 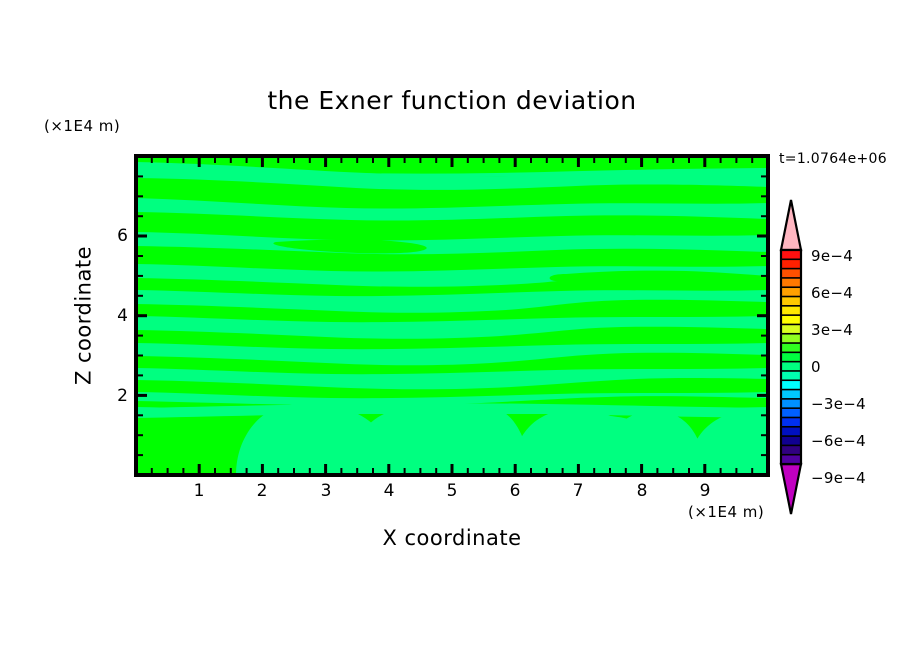 What do you see at coordinates (578, 491) in the screenshot?
I see `x-tick-label: 7` at bounding box center [578, 491].